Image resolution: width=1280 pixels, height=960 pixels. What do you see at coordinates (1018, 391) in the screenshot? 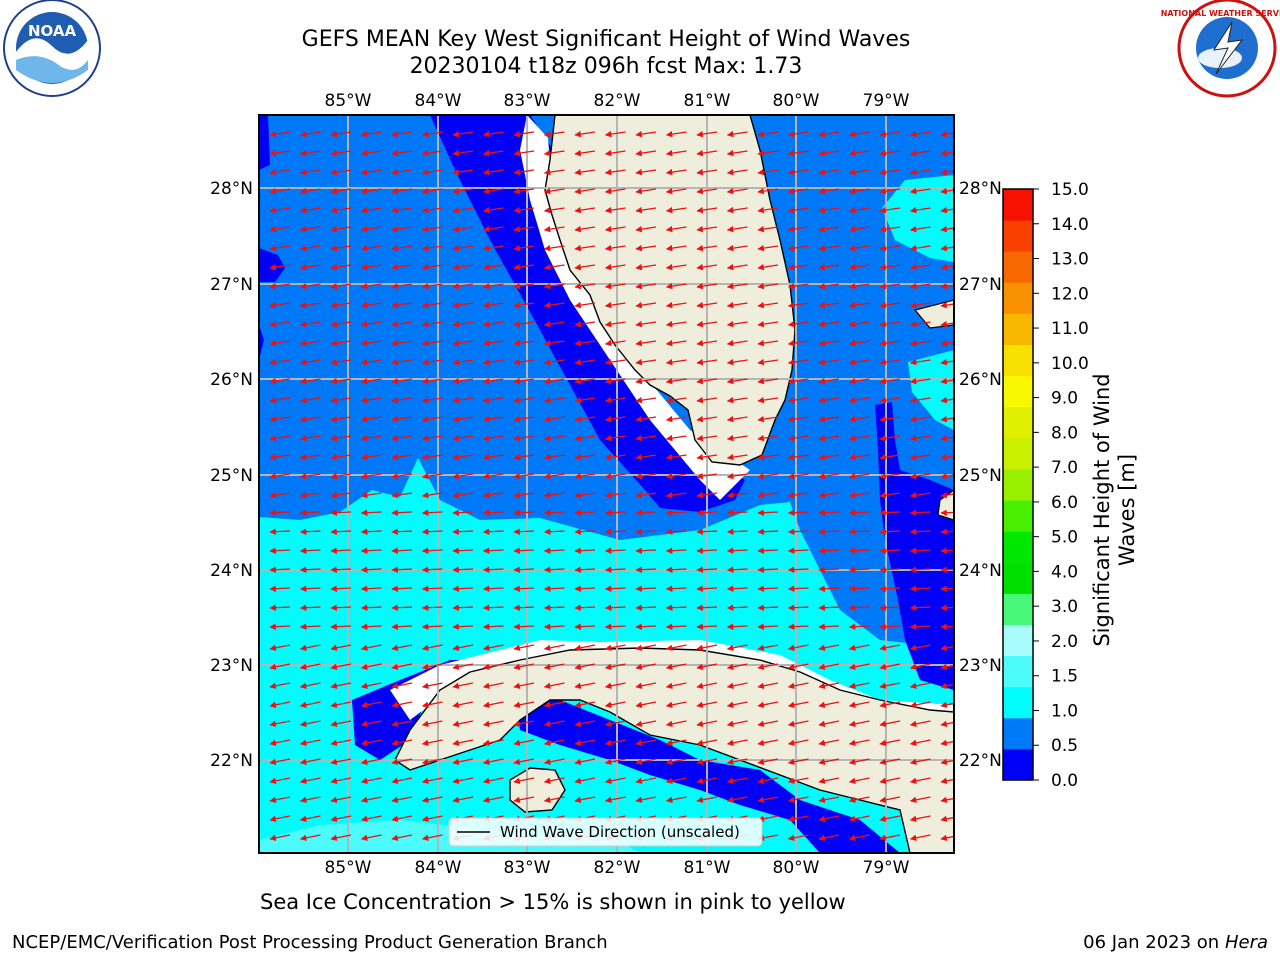
I see `colorbar-segment` at bounding box center [1018, 391].